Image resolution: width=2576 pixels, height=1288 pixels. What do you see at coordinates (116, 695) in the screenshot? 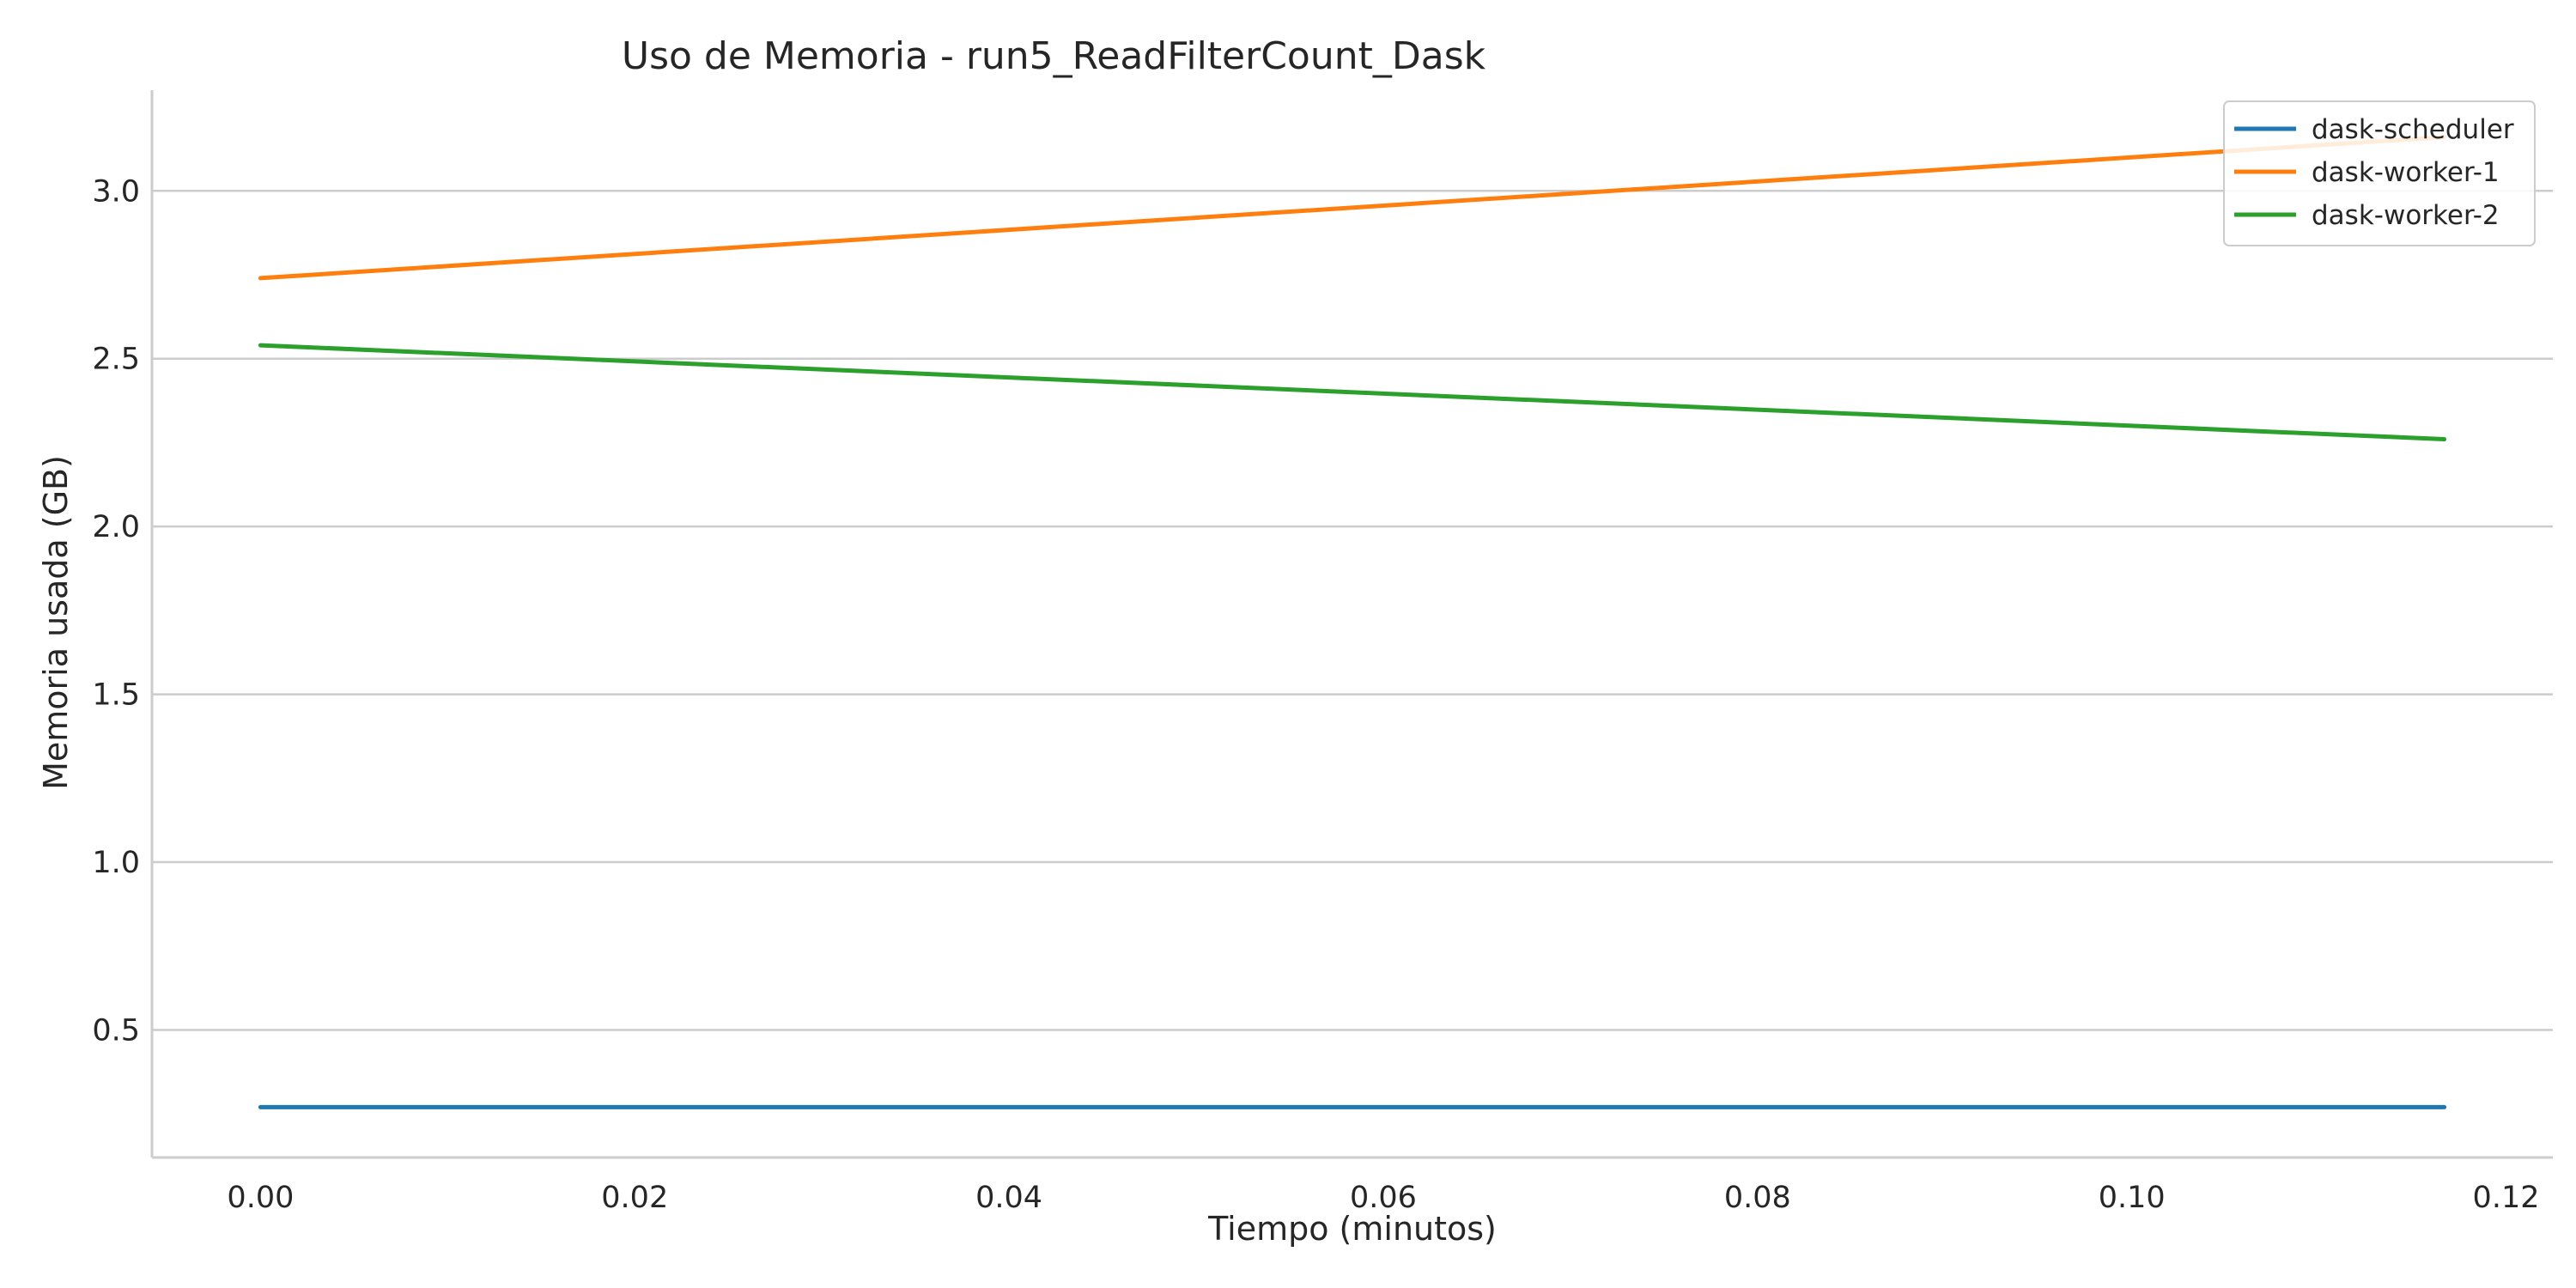
I see `y-tick-label: 1.5` at bounding box center [116, 695].